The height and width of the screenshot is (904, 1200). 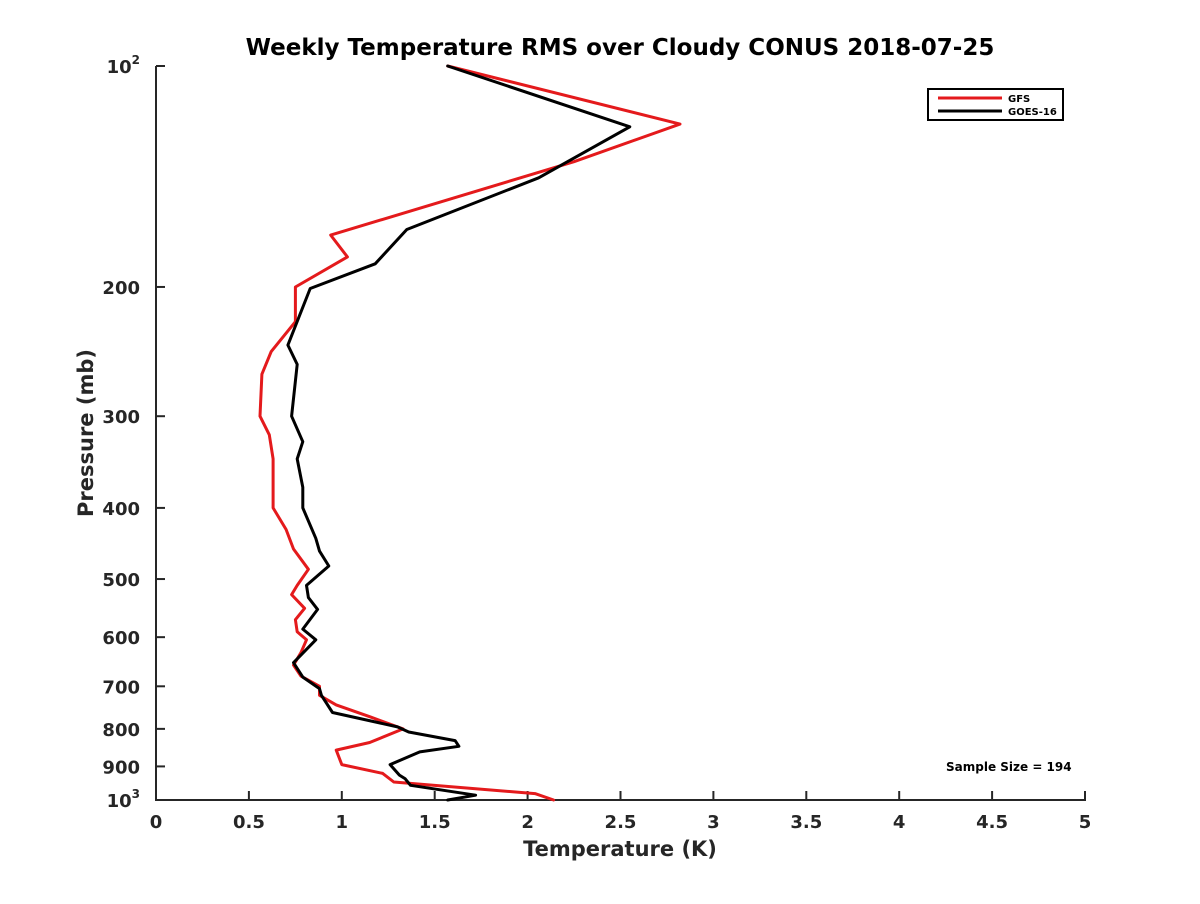 What do you see at coordinates (121, 580) in the screenshot?
I see `y-tick-label: 500` at bounding box center [121, 580].